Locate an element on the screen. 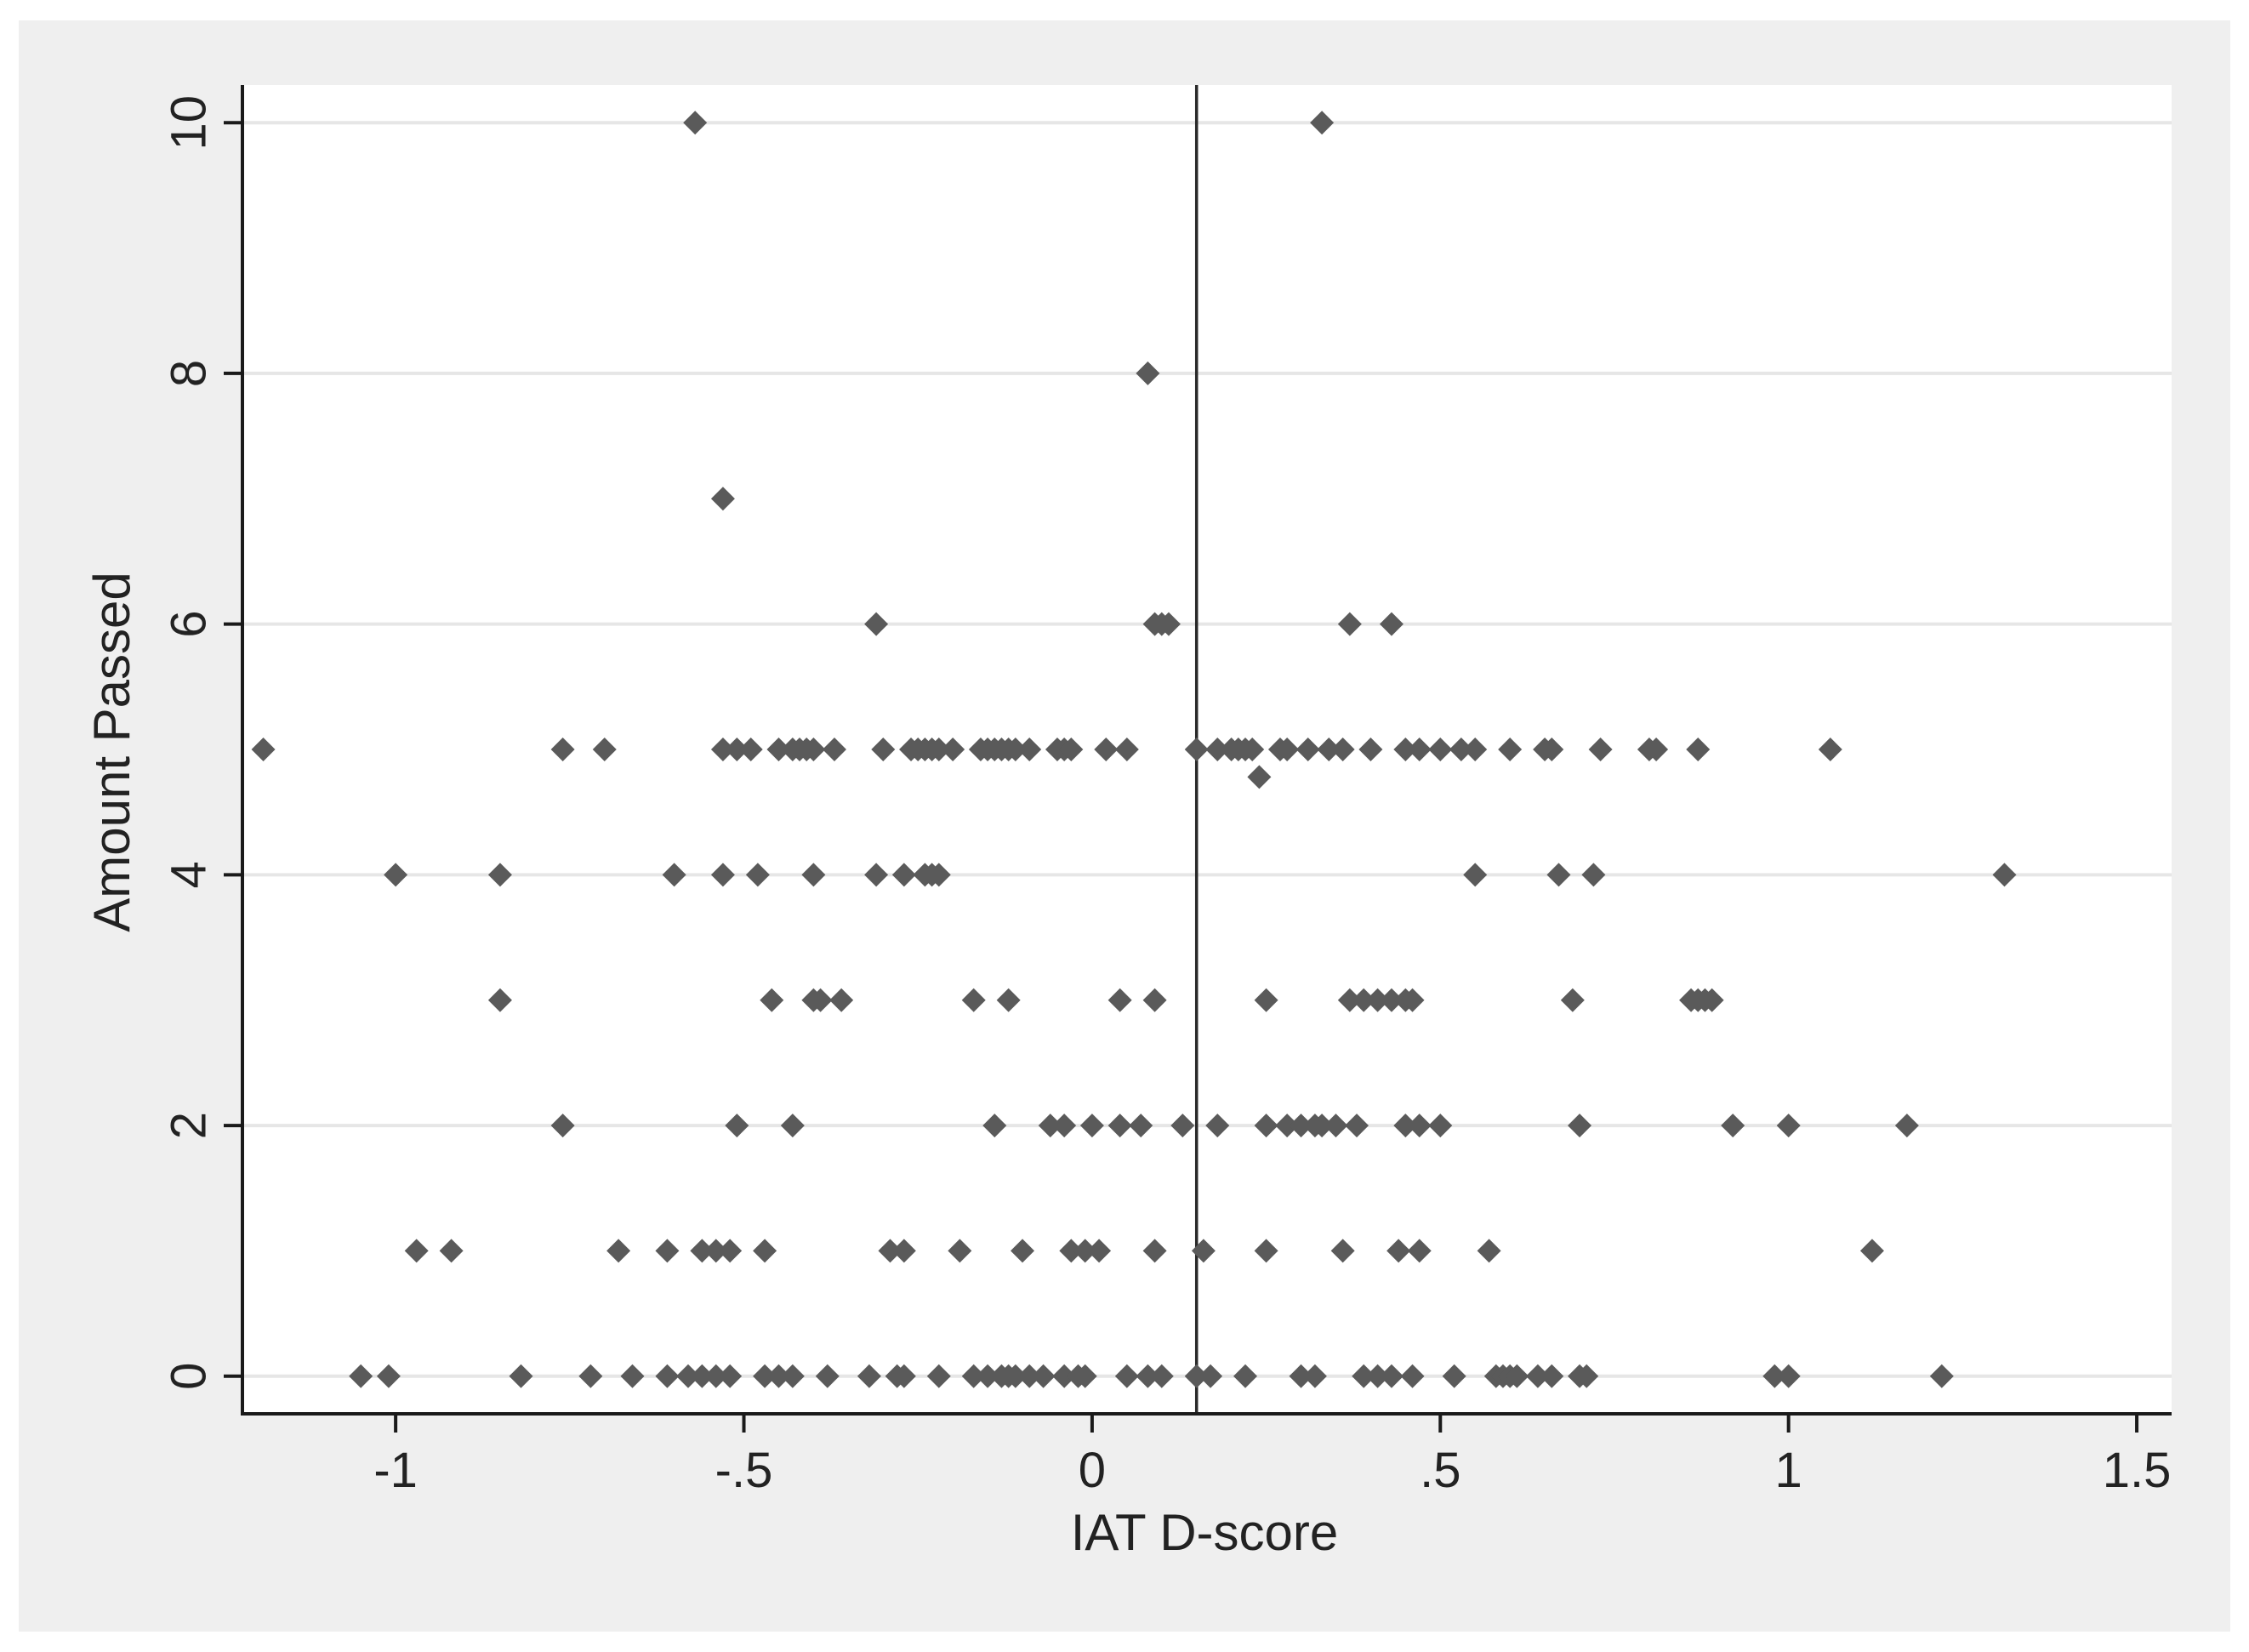 Image resolution: width=2249 pixels, height=1652 pixels. x-tick-label: -1 is located at coordinates (395, 1470).